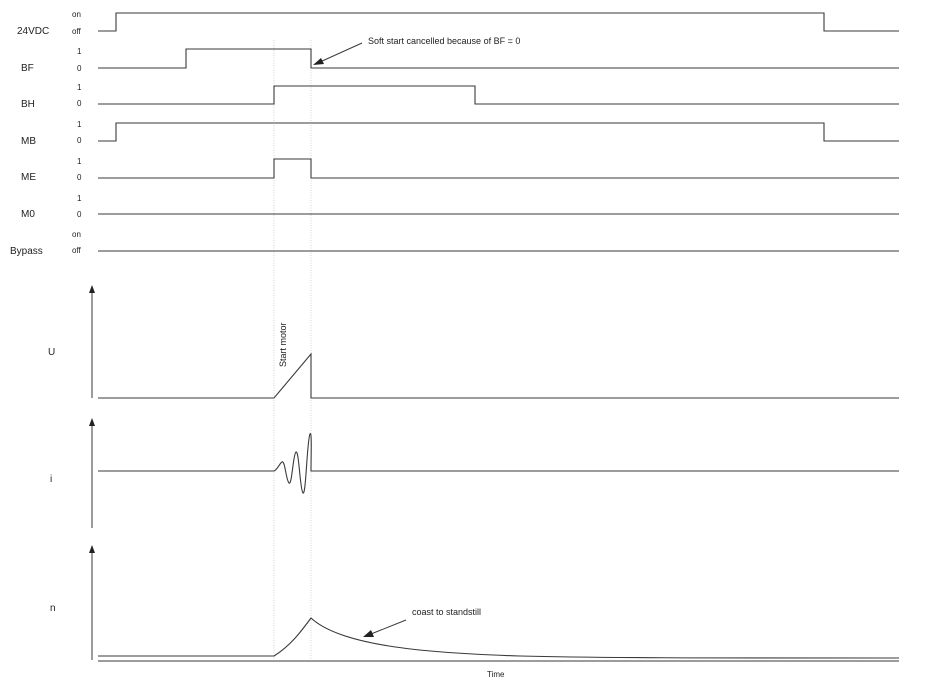  I want to click on level-high-me: 1, so click(79, 161).